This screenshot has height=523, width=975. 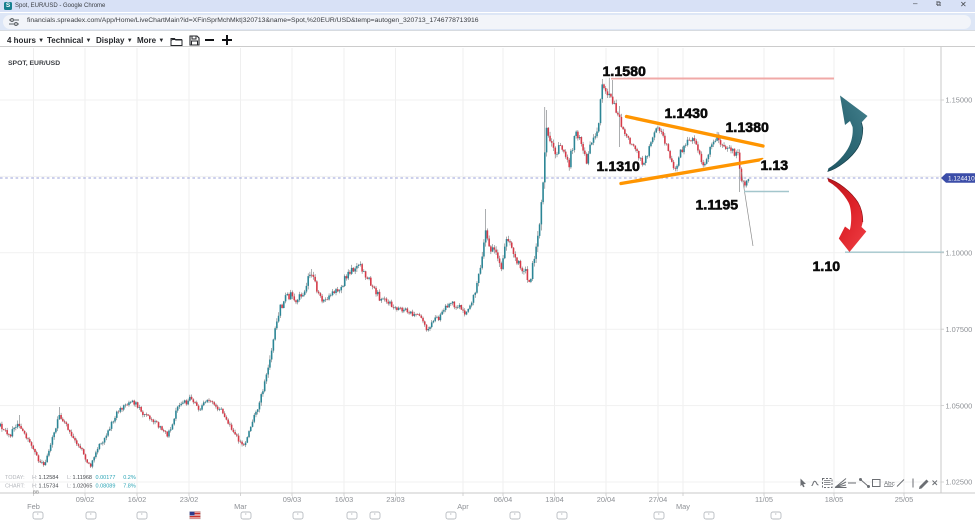 I want to click on svg-text: 1.15734, so click(x=49, y=486).